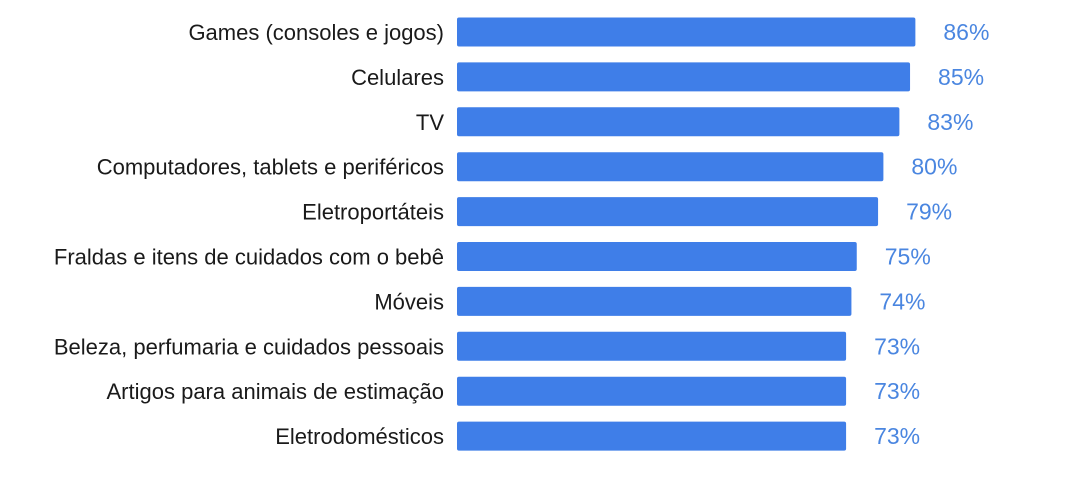 The height and width of the screenshot is (497, 1080). What do you see at coordinates (316, 32) in the screenshot?
I see `category-label: Games (consoles e jogos)` at bounding box center [316, 32].